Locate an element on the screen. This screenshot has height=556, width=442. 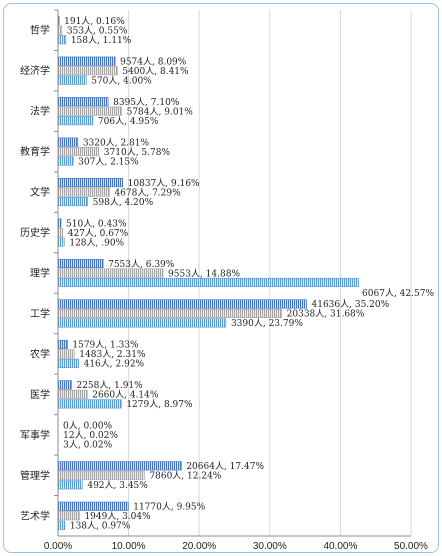
data-label: 128人, .90% is located at coordinates (96, 242).